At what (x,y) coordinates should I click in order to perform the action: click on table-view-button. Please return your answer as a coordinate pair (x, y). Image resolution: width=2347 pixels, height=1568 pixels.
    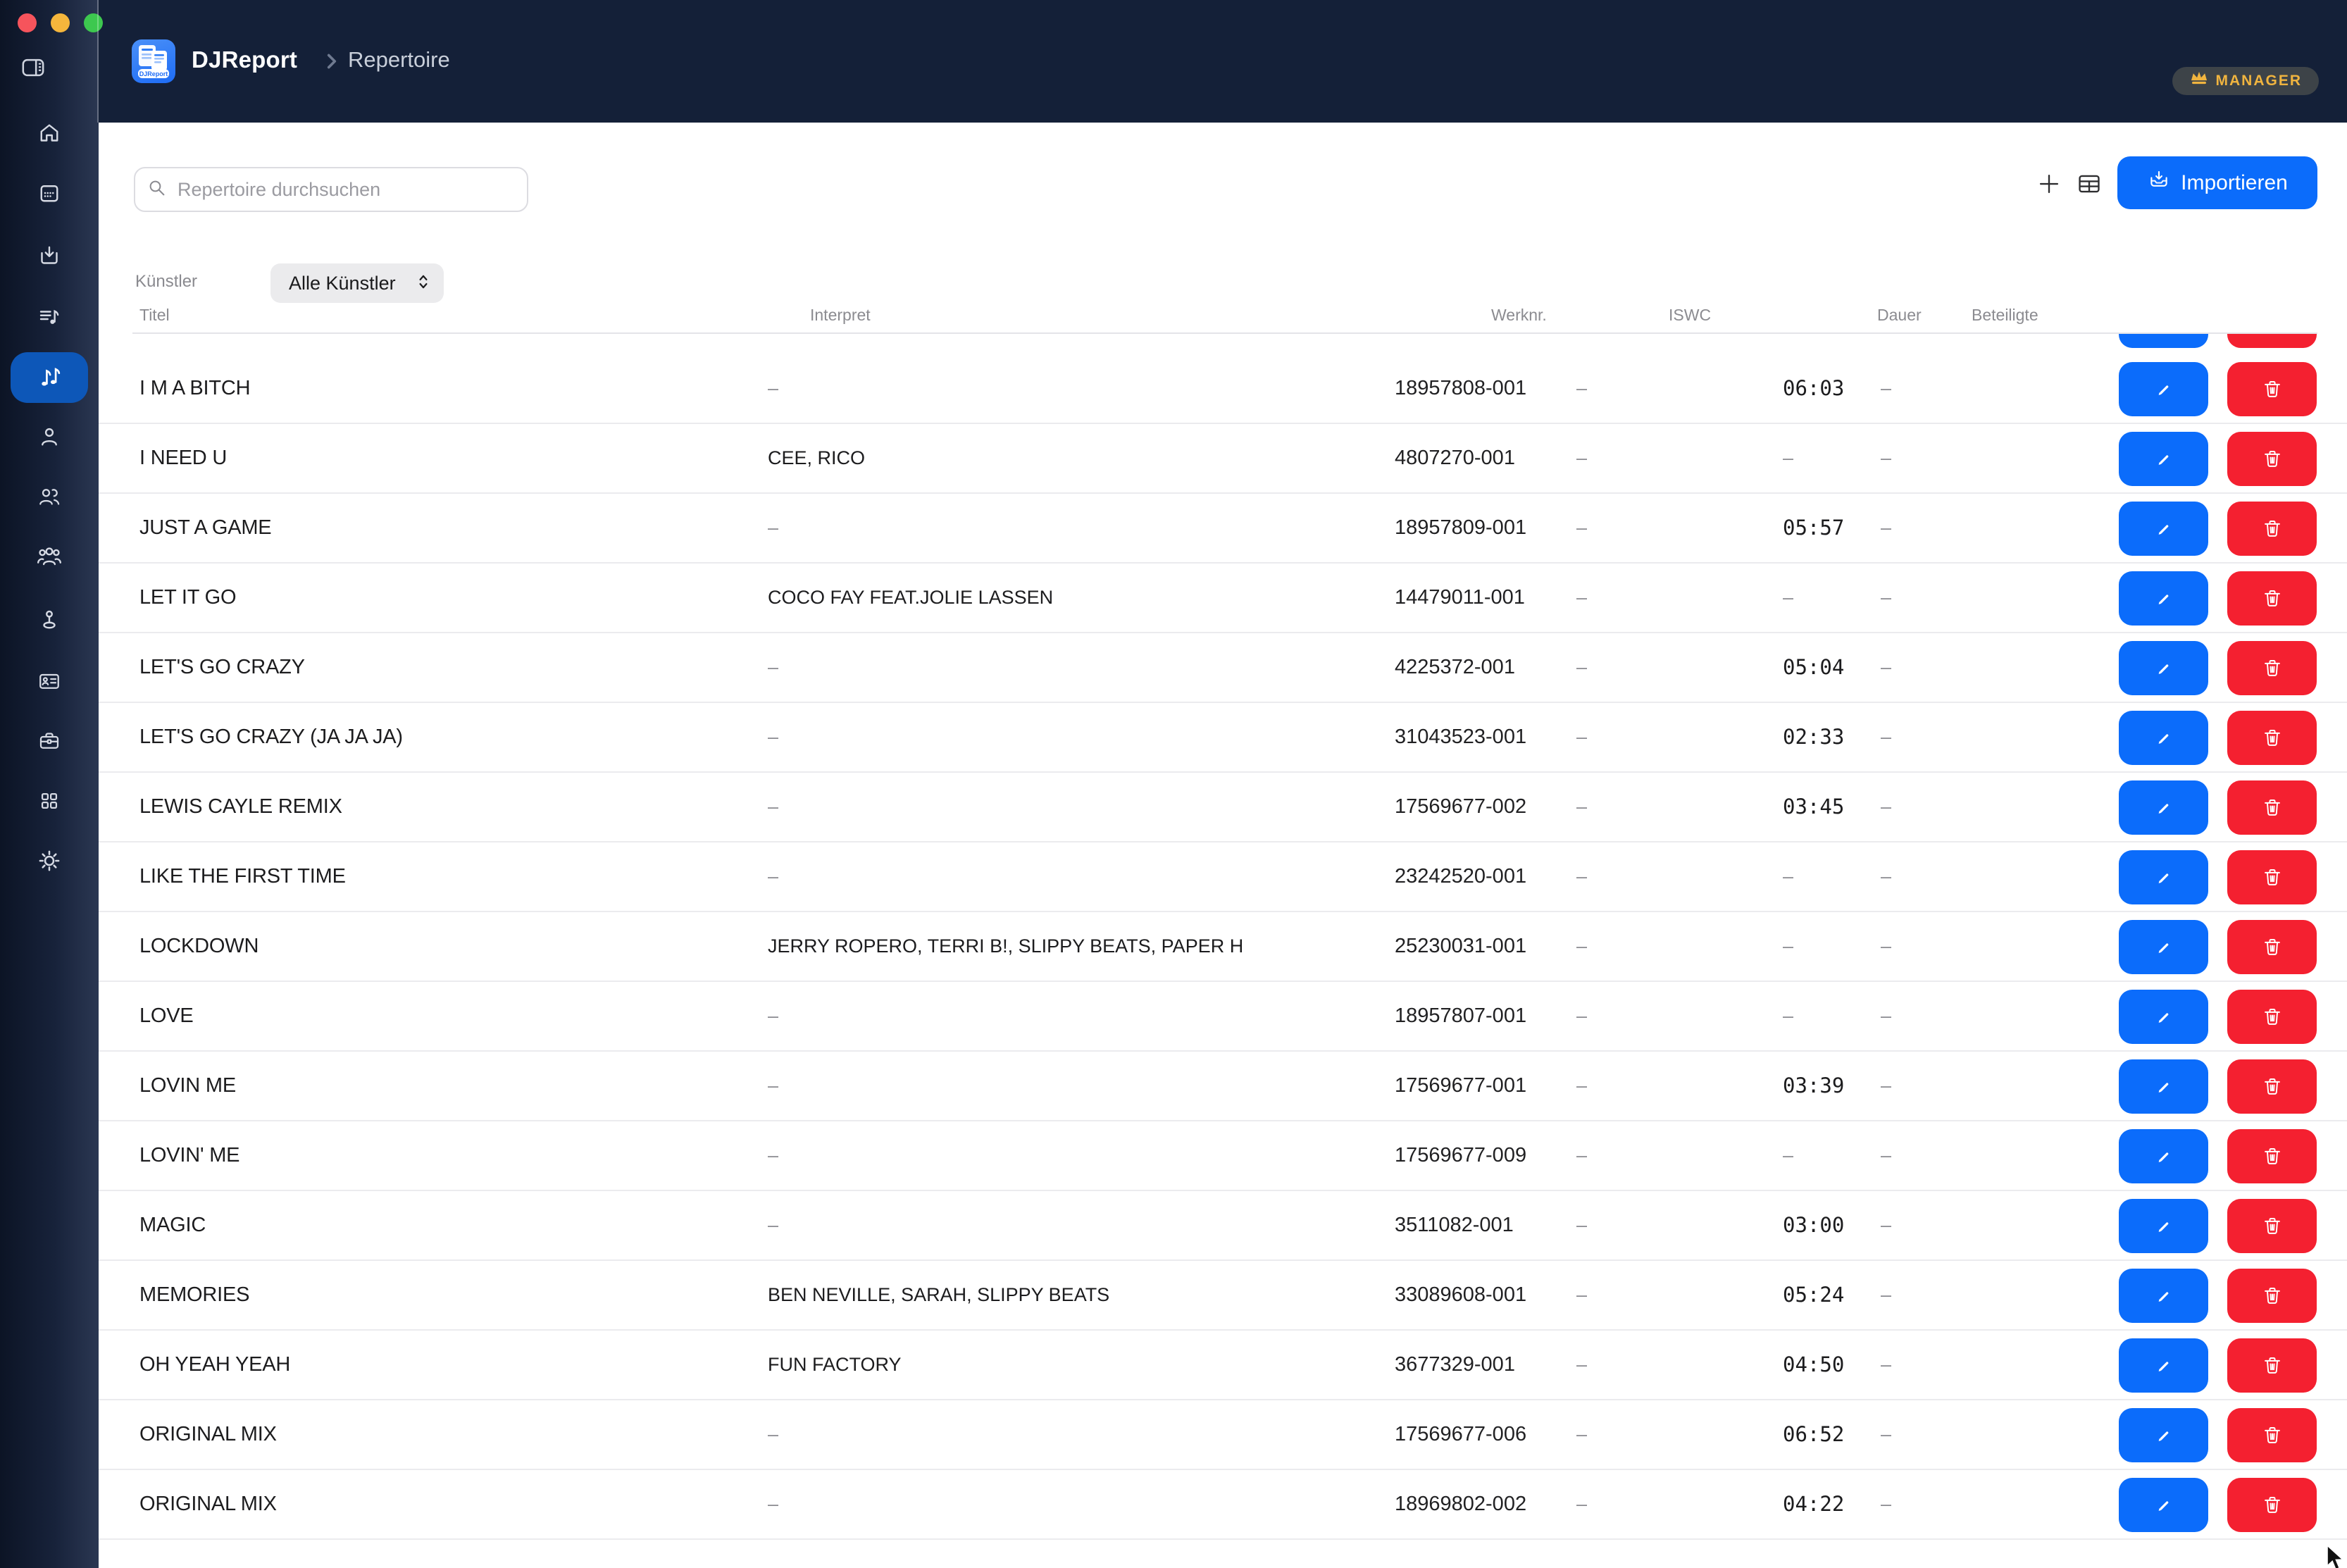
    Looking at the image, I should click on (2089, 184).